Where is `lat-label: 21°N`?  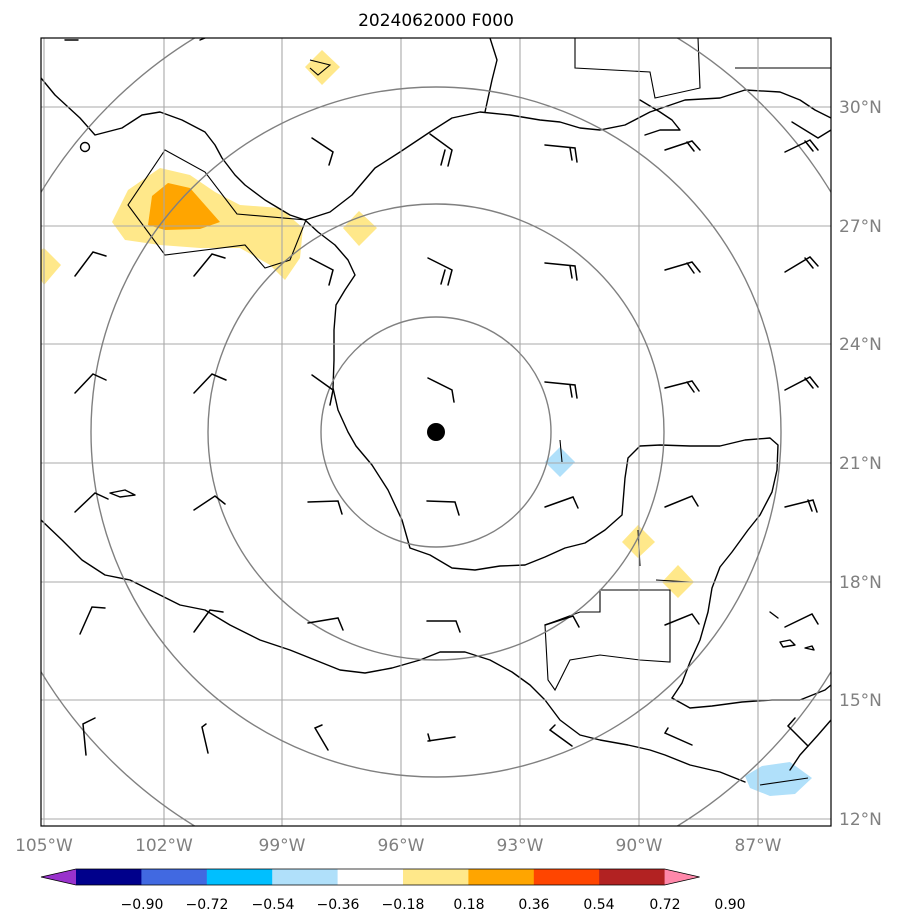 lat-label: 21°N is located at coordinates (860, 464).